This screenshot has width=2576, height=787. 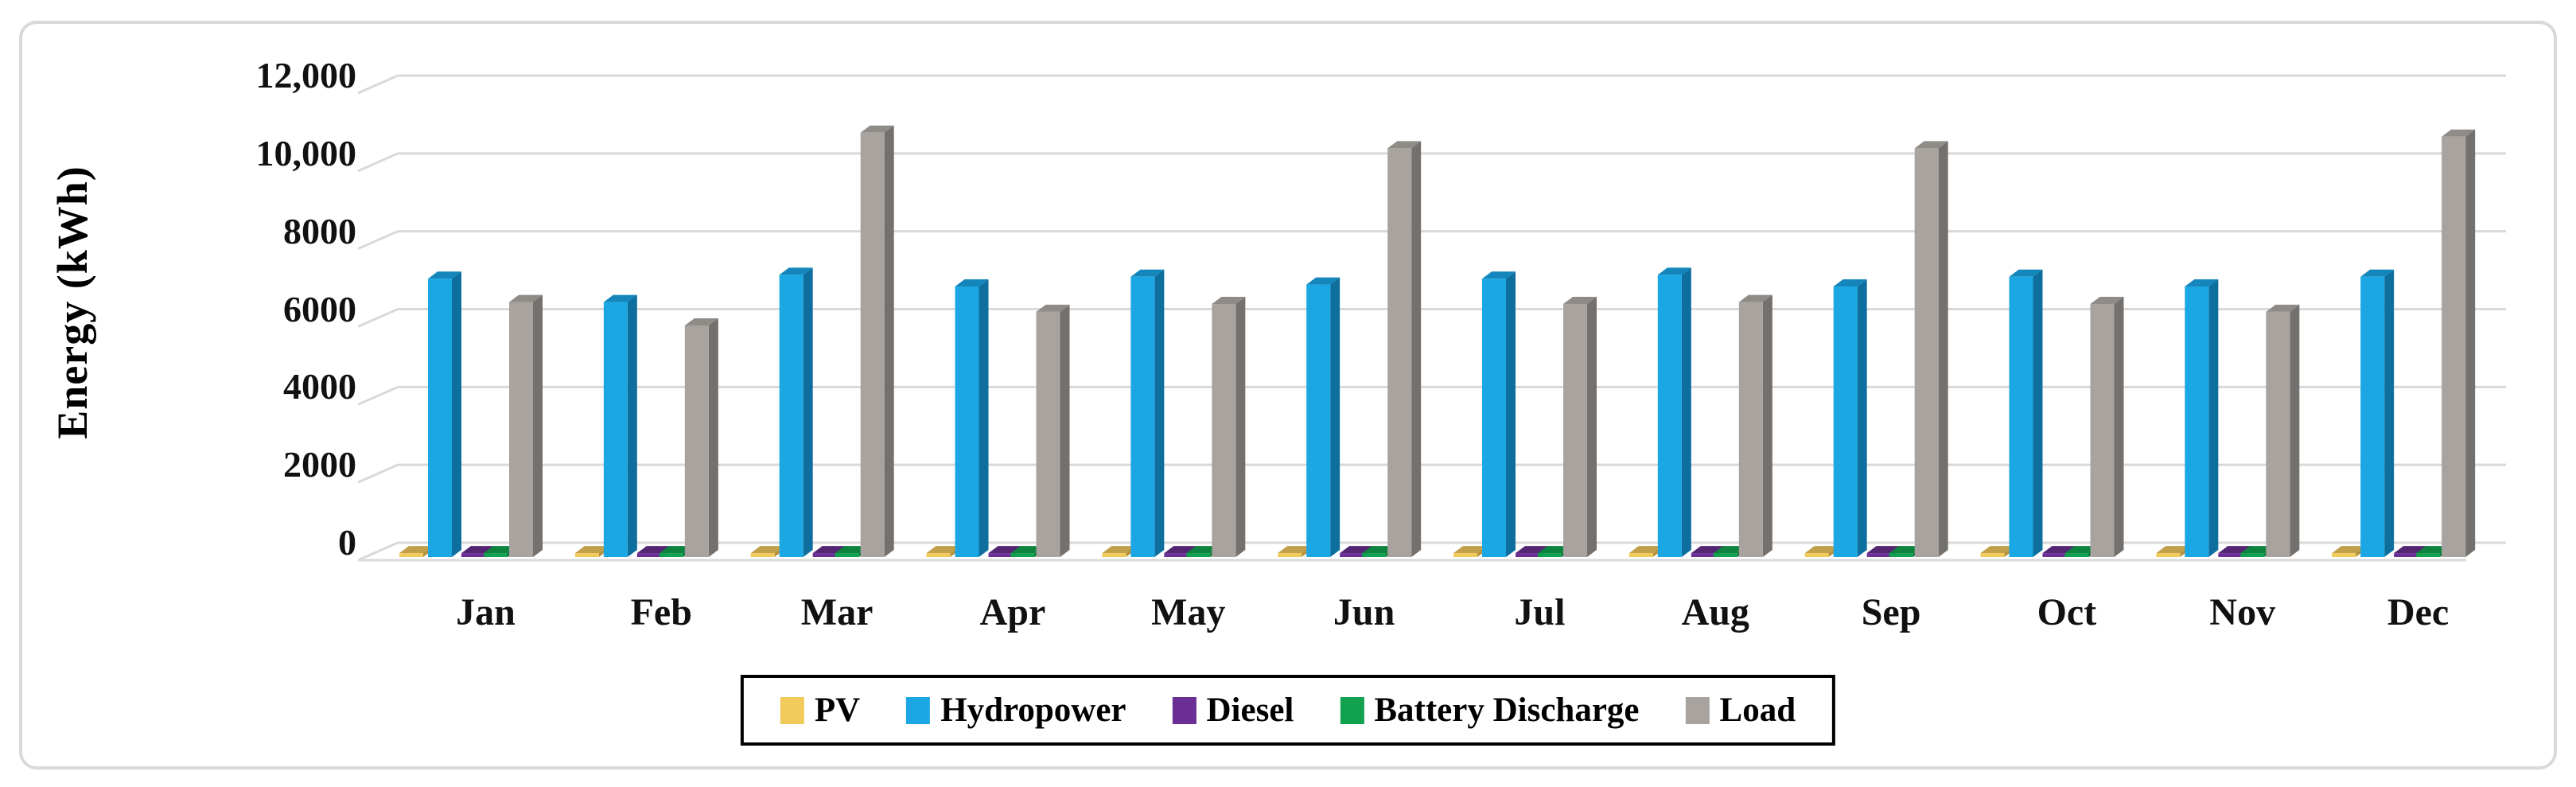 I want to click on x-label-jan: Jan, so click(x=486, y=612).